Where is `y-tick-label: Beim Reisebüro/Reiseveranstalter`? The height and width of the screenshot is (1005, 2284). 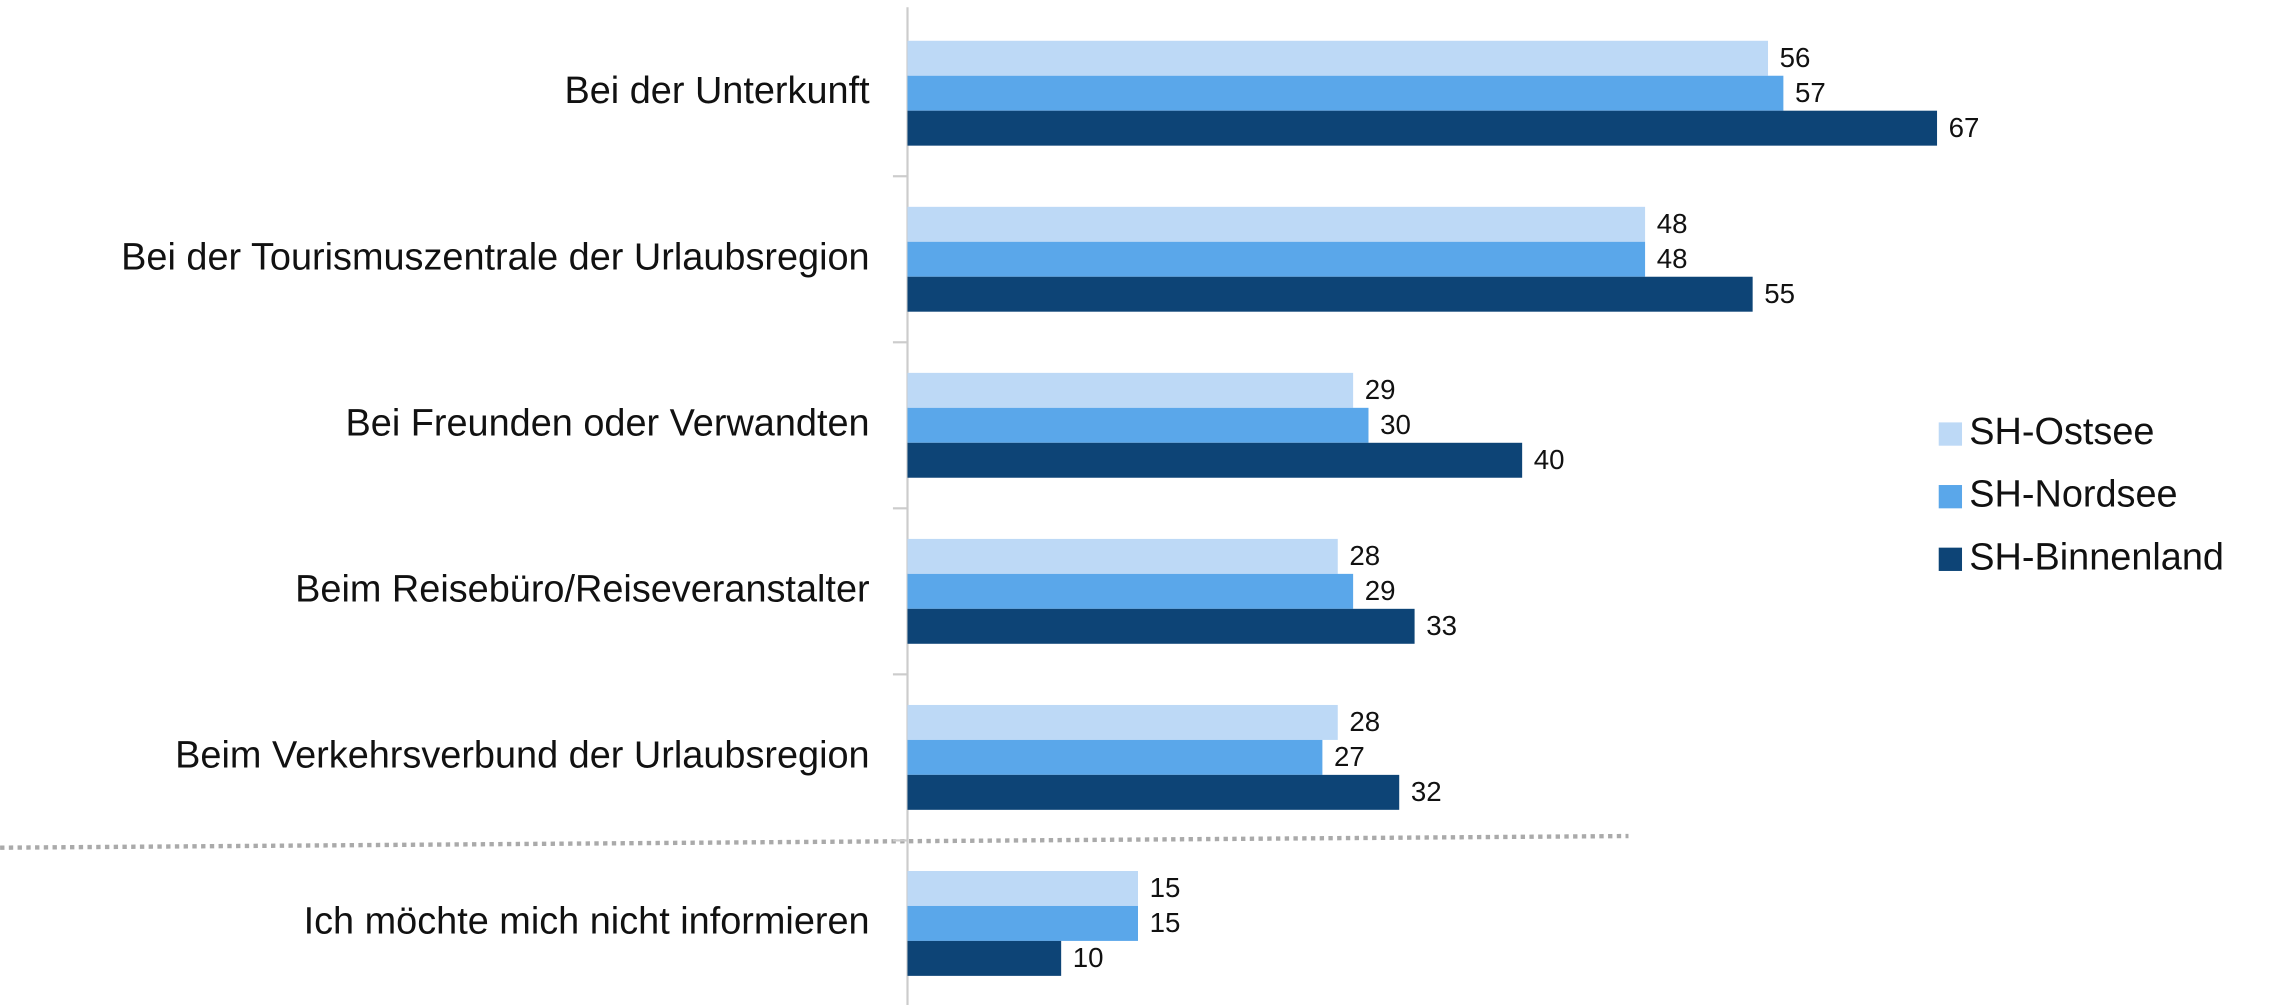
y-tick-label: Beim Reisebüro/Reiseveranstalter is located at coordinates (582, 589).